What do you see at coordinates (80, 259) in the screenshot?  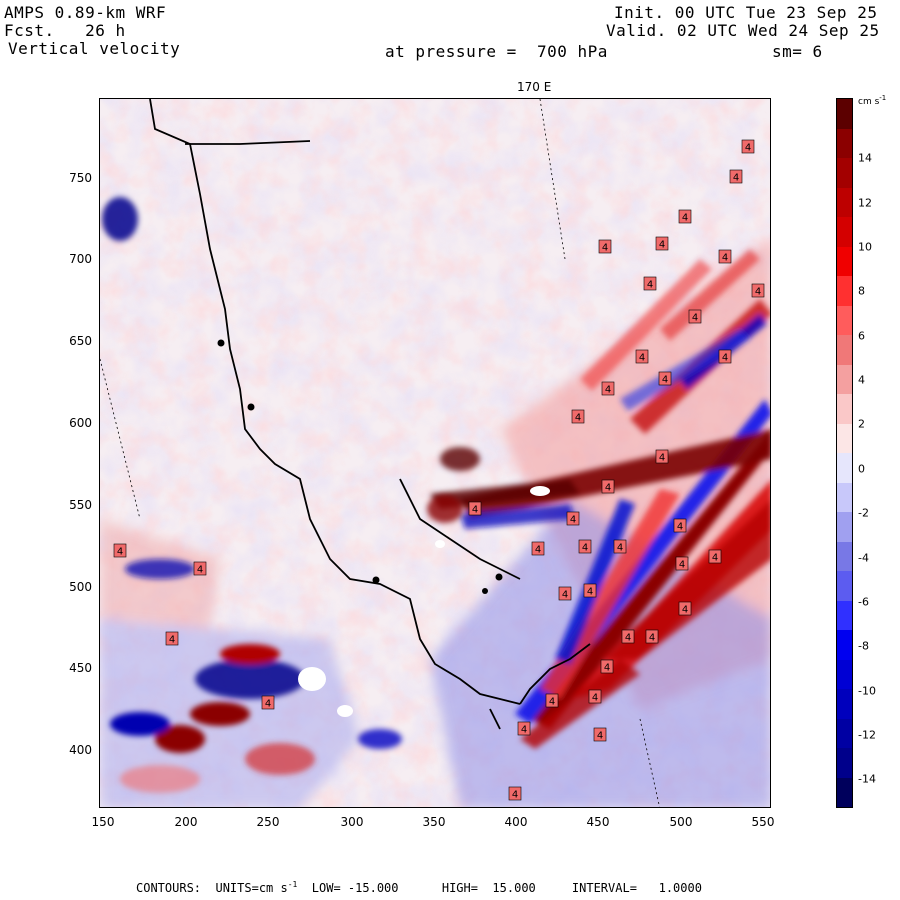 I see `y-tick-label: 700` at bounding box center [80, 259].